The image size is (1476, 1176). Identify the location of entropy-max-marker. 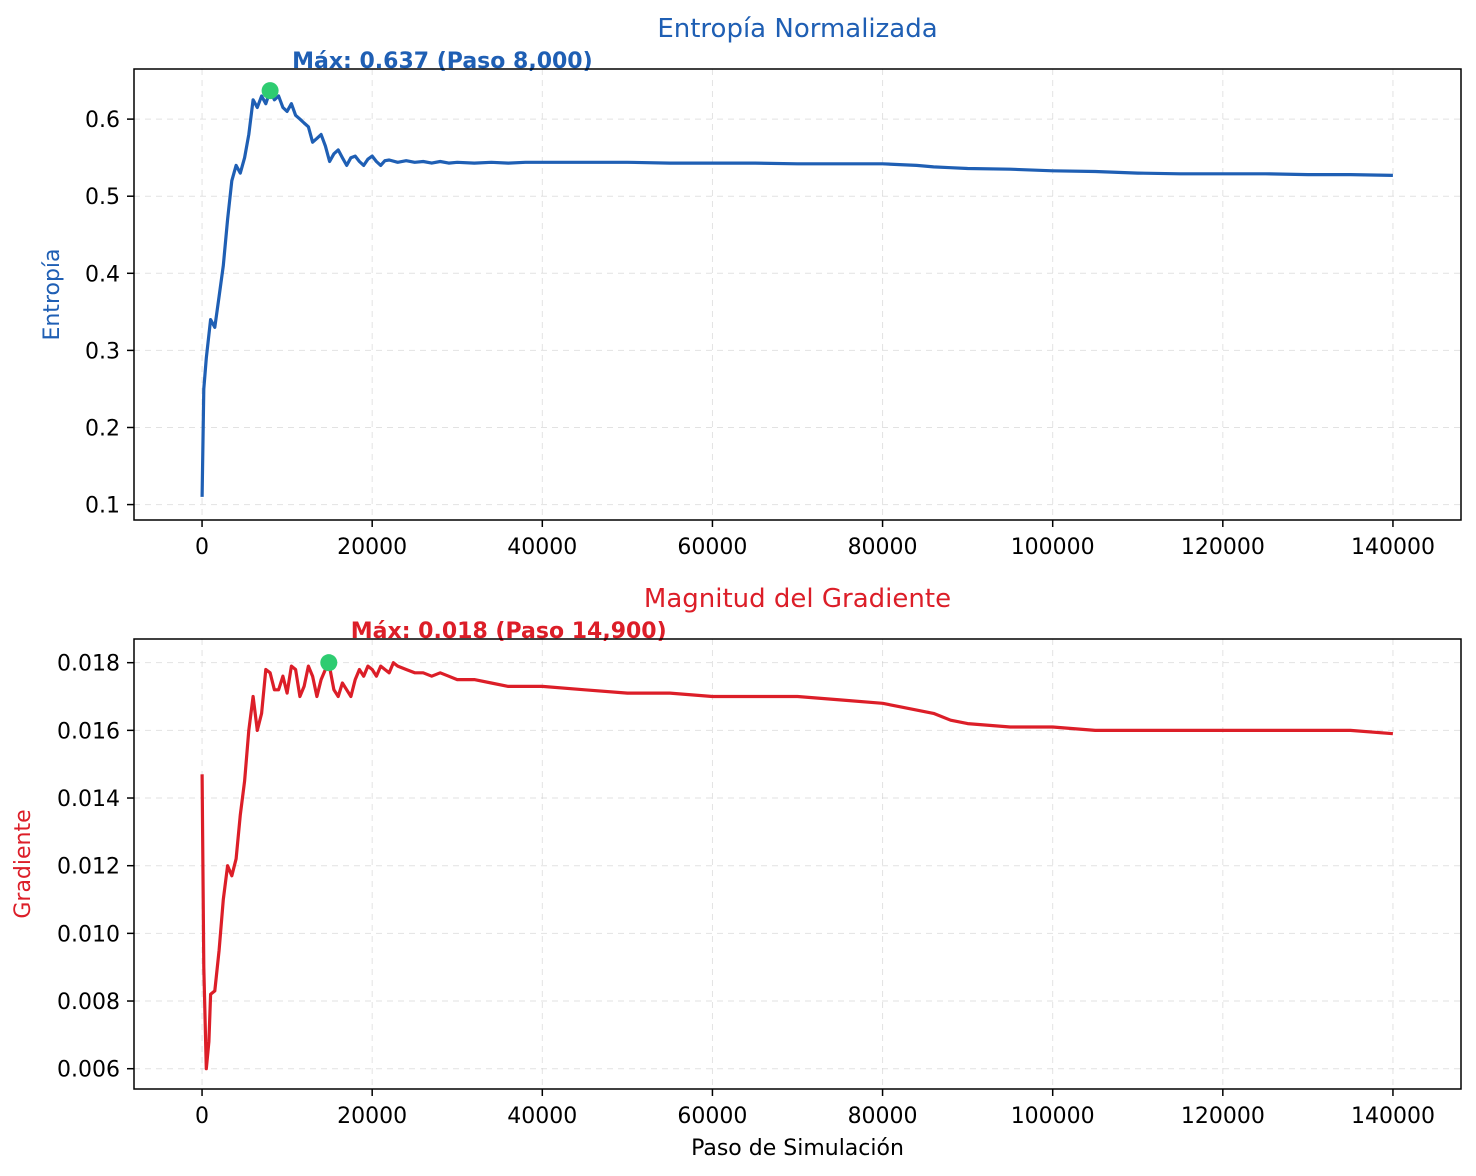
(270, 91).